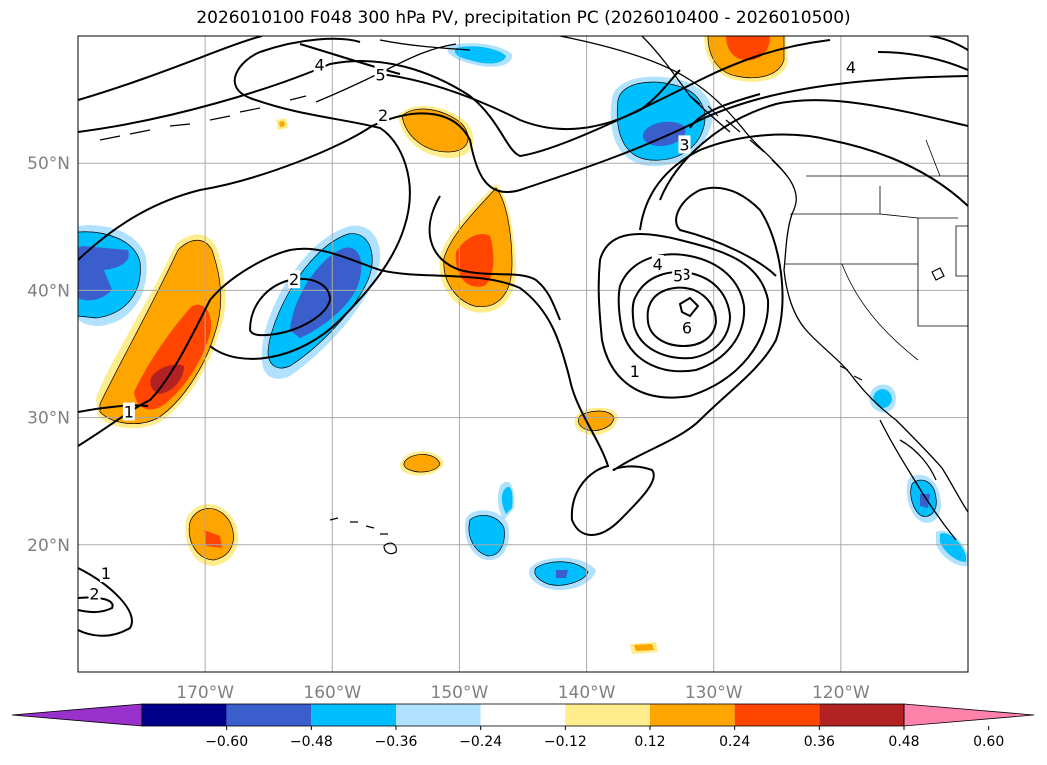 The width and height of the screenshot is (1047, 765). I want to click on north-america-coastline, so click(918, 460).